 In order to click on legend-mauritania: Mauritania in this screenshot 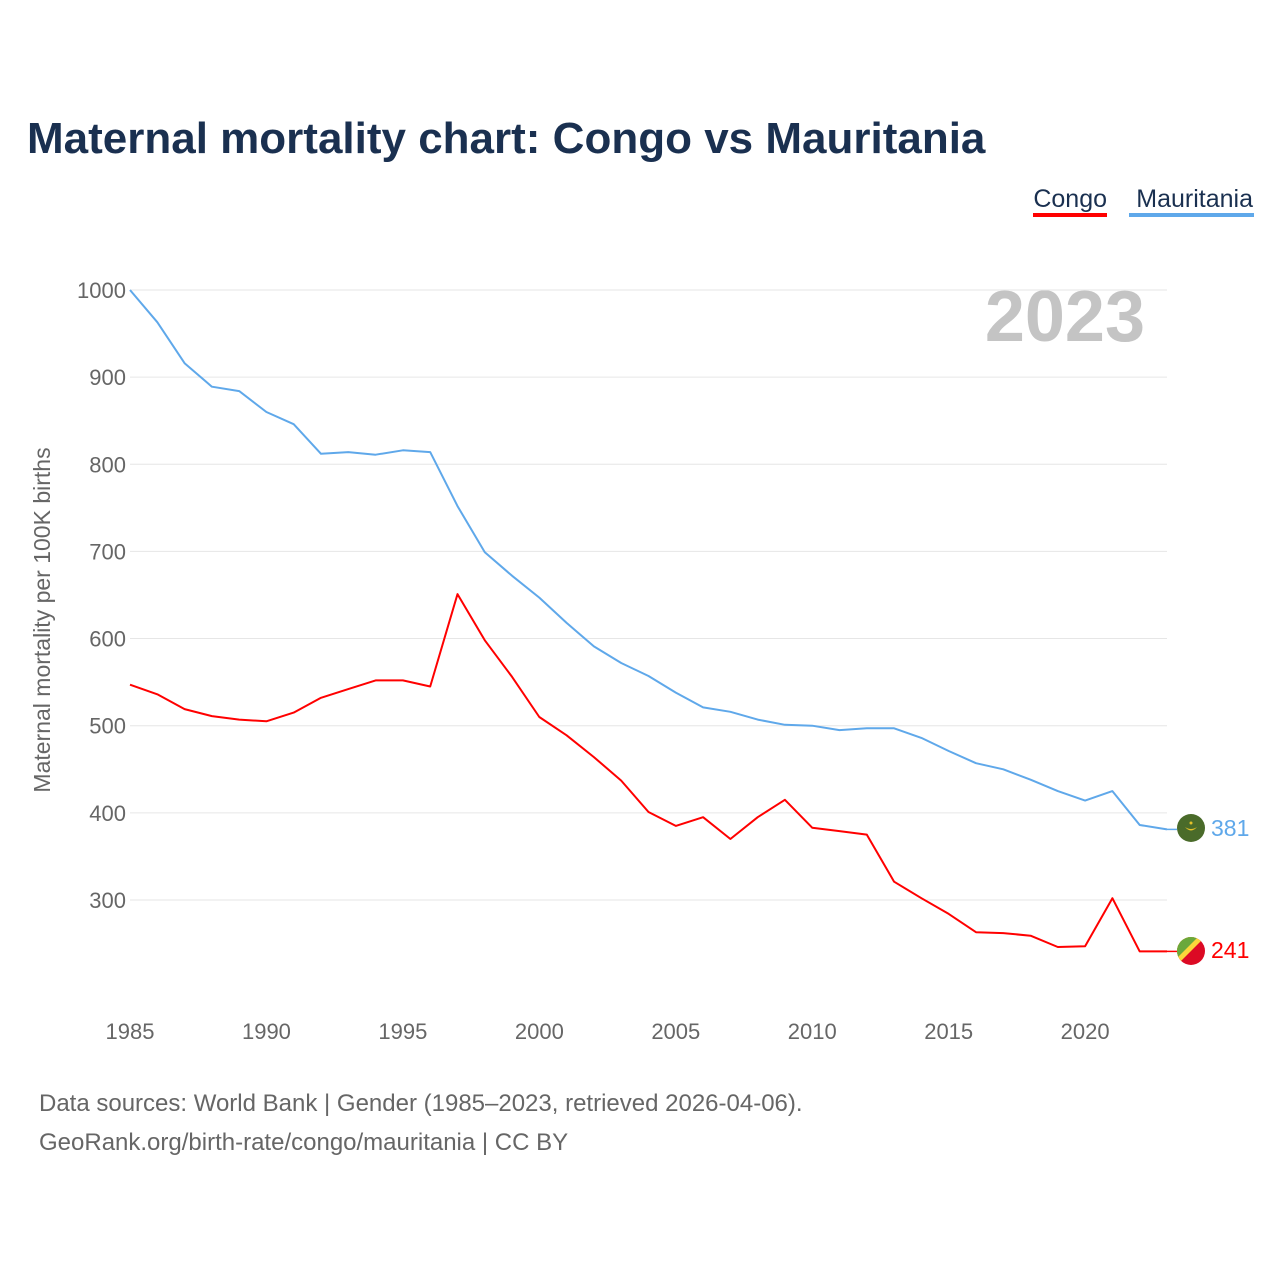, I will do `click(1194, 199)`.